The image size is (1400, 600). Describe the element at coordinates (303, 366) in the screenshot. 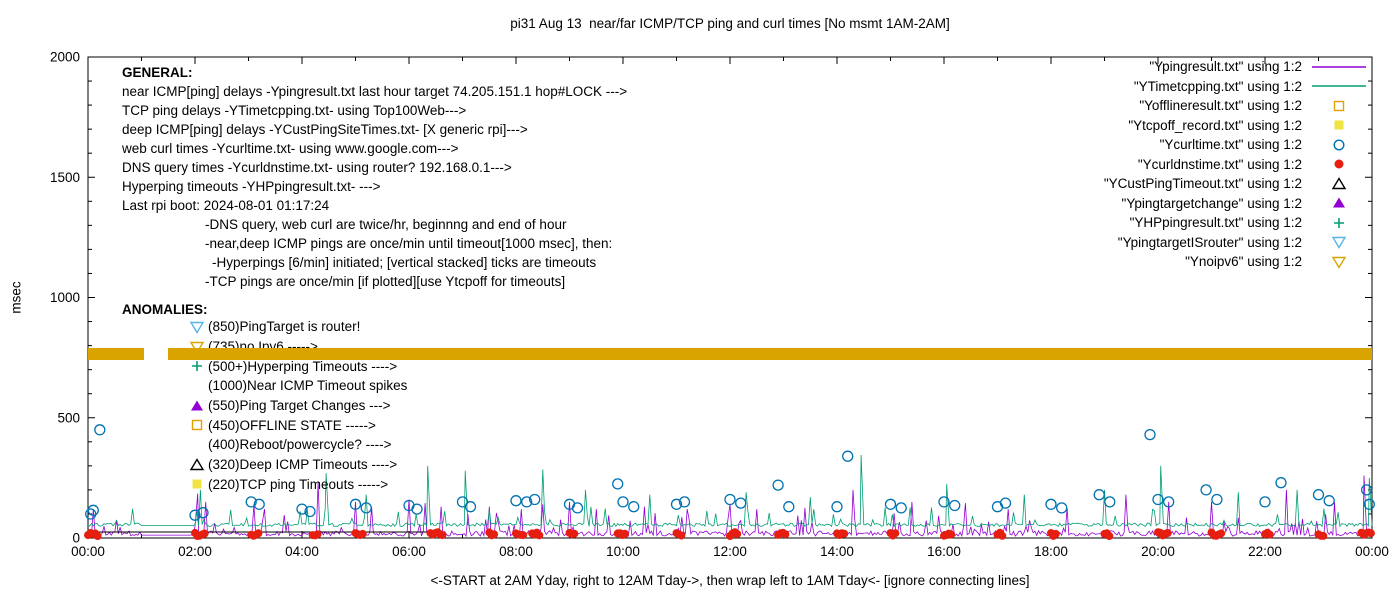

I see `anomaly-text: (500+)Hyperping Timeouts ---->` at that location.